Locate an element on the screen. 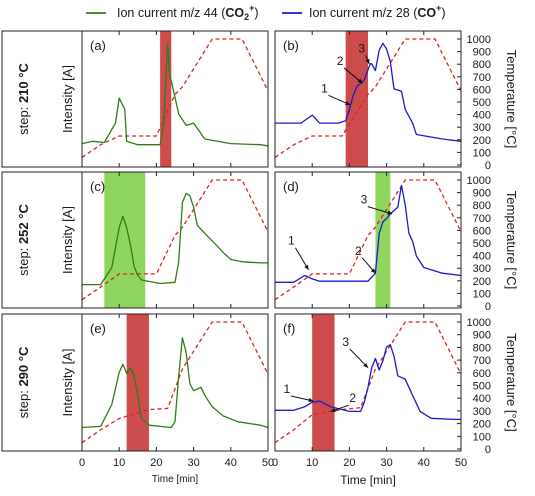 This screenshot has height=496, width=535. x-tick-label: 0 is located at coordinates (82, 463).